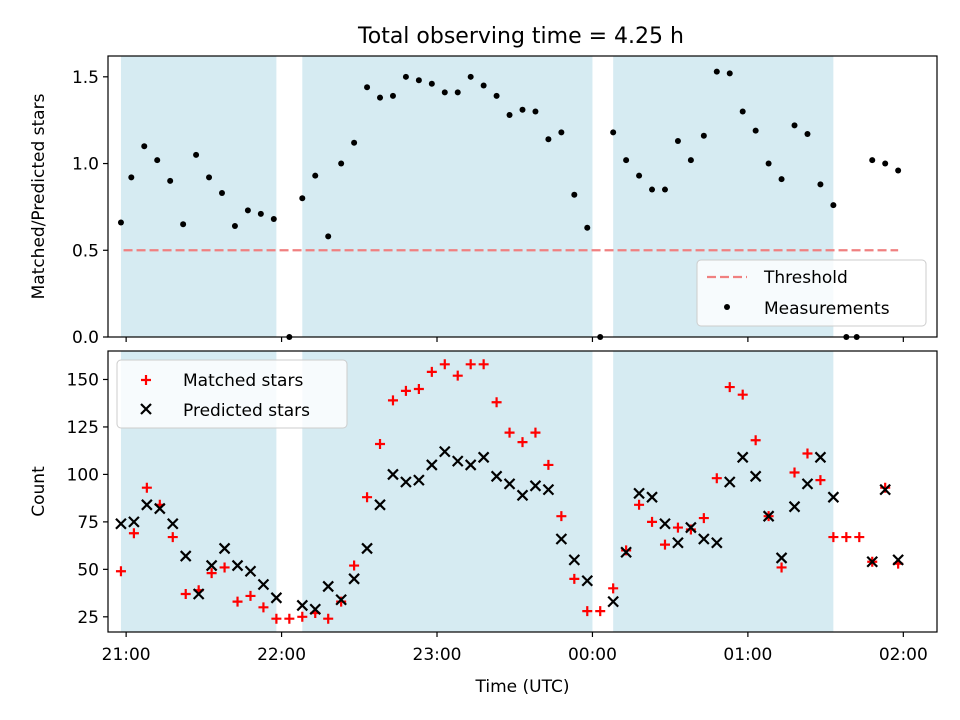 This screenshot has height=720, width=960. Describe the element at coordinates (85, 165) in the screenshot. I see `y-tick-label: 1.0` at that location.